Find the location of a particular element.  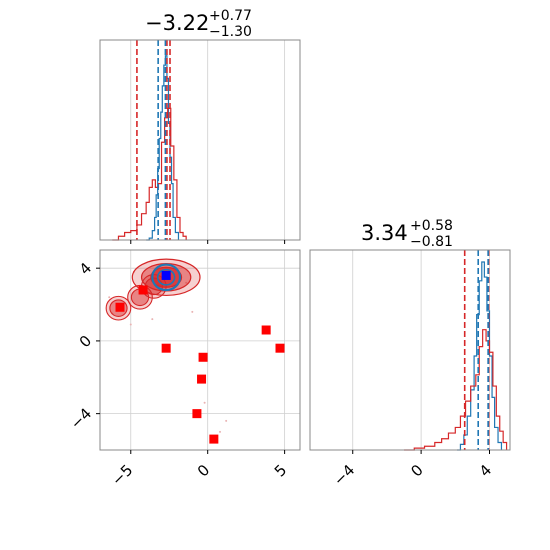

title-param2-main: 3.34 is located at coordinates (384, 233).